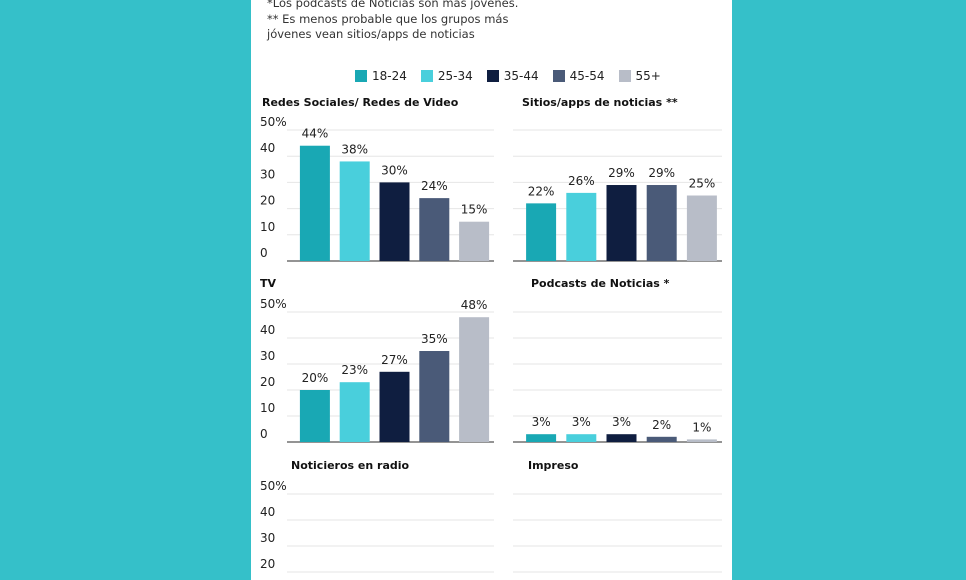  I want to click on data-label: 25%, so click(702, 184).